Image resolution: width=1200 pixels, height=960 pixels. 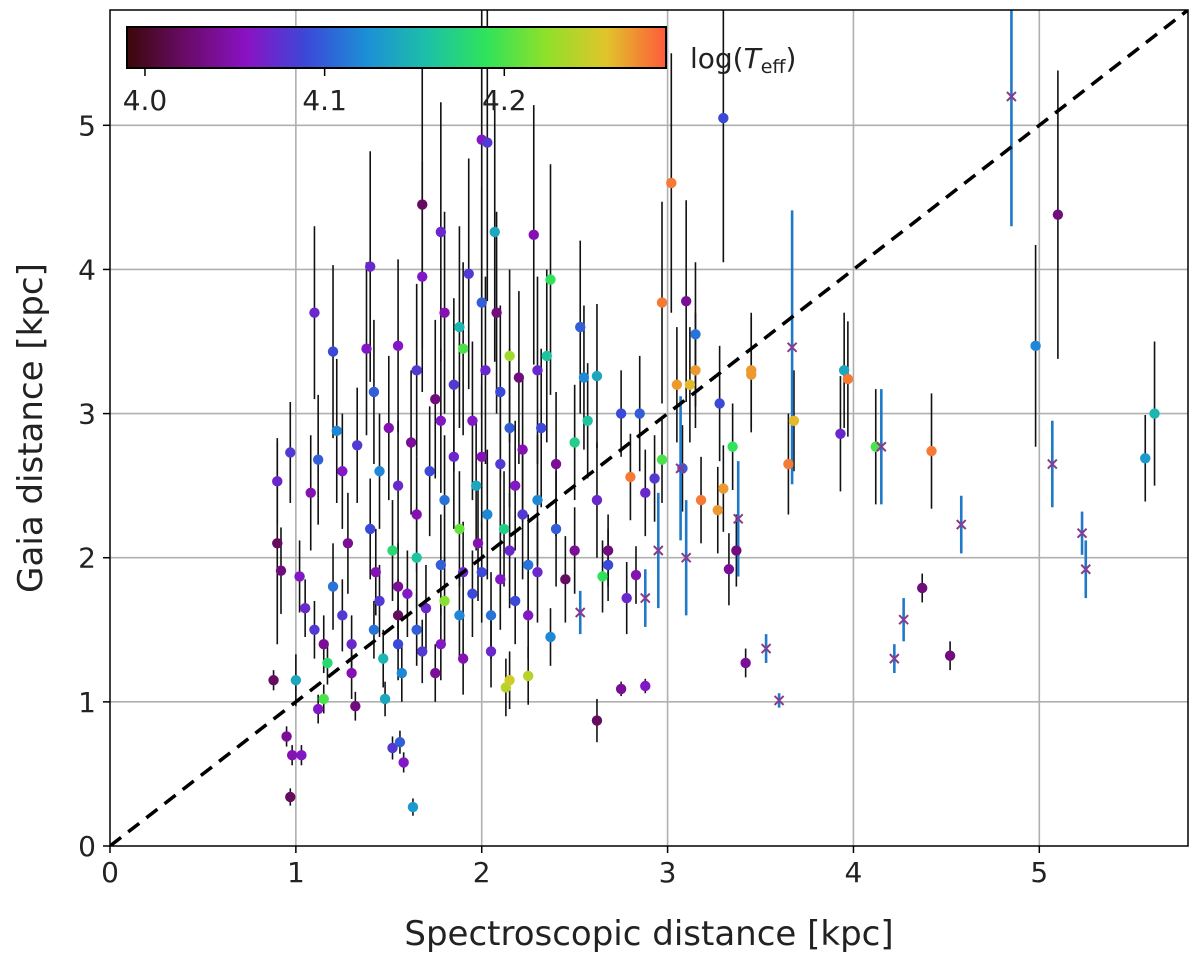 What do you see at coordinates (504, 100) in the screenshot?
I see `colorbar-tick-label: 4.2` at bounding box center [504, 100].